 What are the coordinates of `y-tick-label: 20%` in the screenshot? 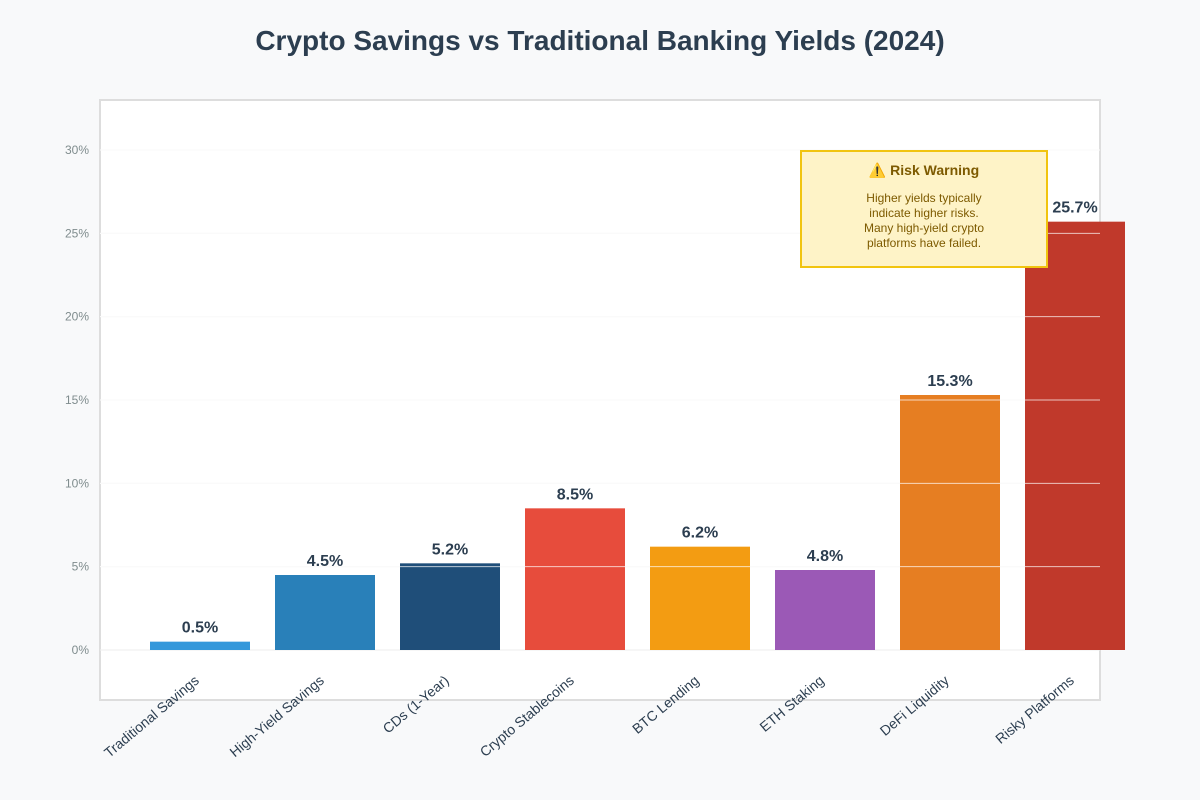 It's located at (77, 317).